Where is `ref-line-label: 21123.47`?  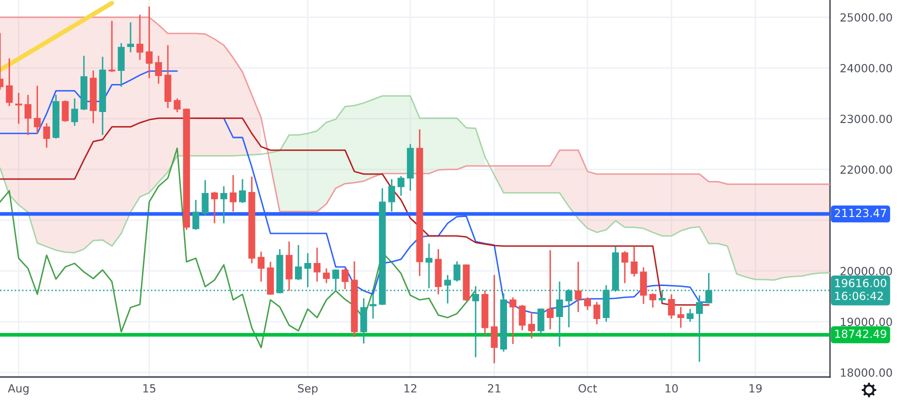
ref-line-label: 21123.47 is located at coordinates (860, 213).